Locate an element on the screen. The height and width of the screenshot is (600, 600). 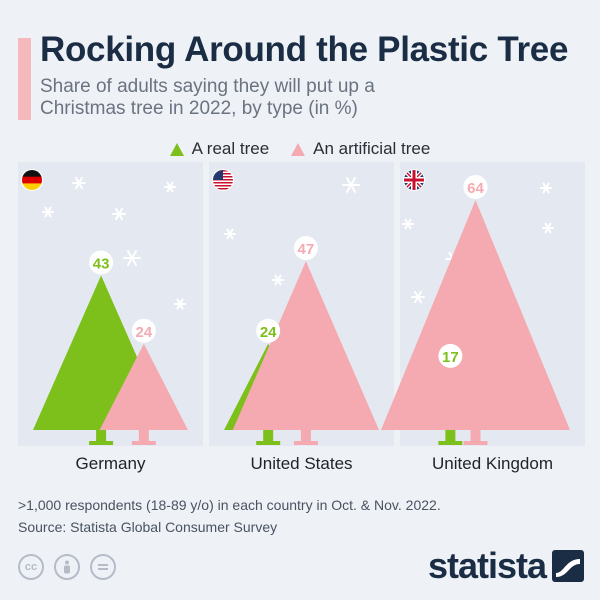
united-kingdom-artificial-data-label: 64 is located at coordinates (475, 188).